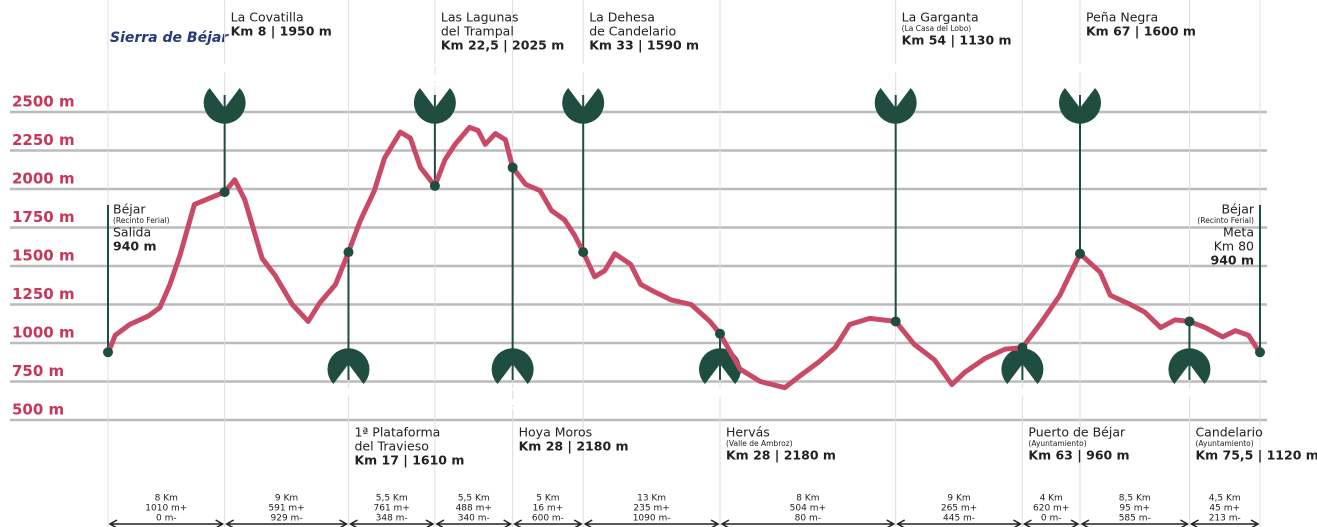 Image resolution: width=1317 pixels, height=527 pixels. Describe the element at coordinates (286, 509) in the screenshot. I see `segment-label: 591 m+` at that location.